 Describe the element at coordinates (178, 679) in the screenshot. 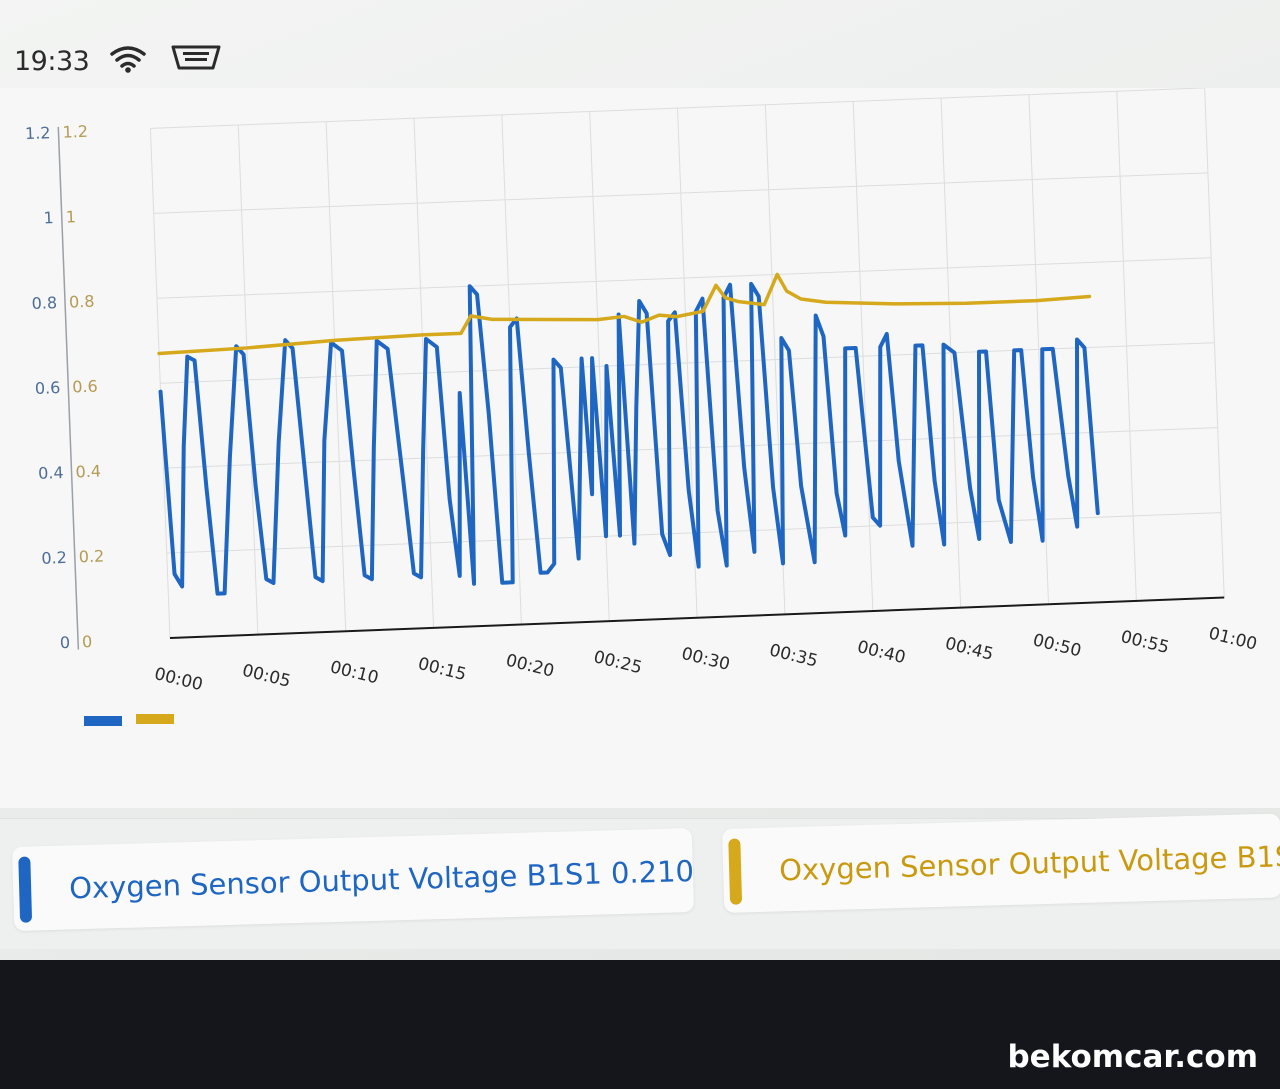

I see `x-tick-label: 00:00` at that location.